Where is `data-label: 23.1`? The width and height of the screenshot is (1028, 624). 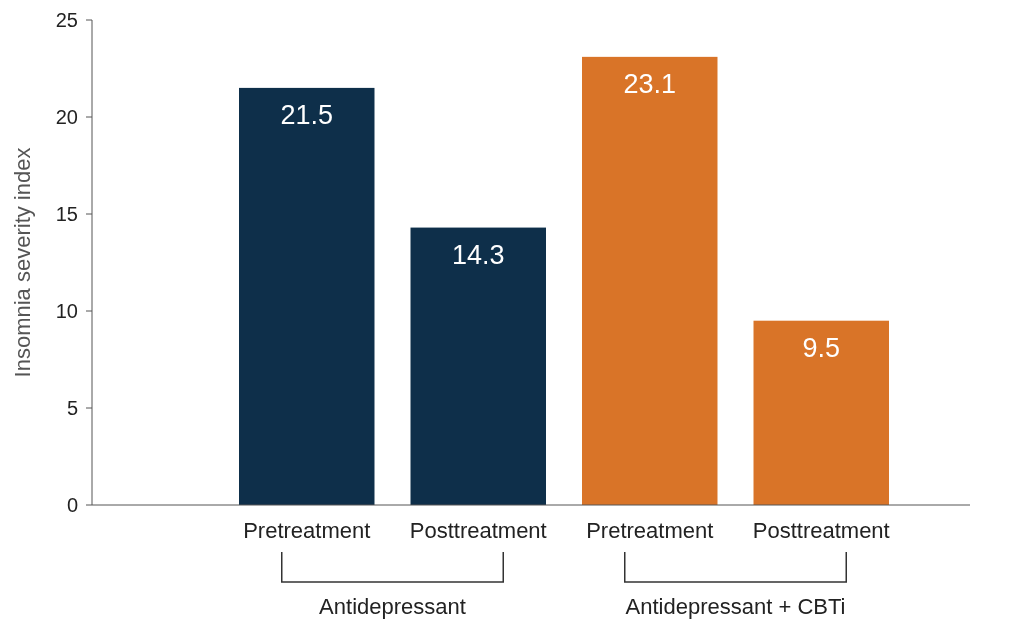 data-label: 23.1 is located at coordinates (650, 83).